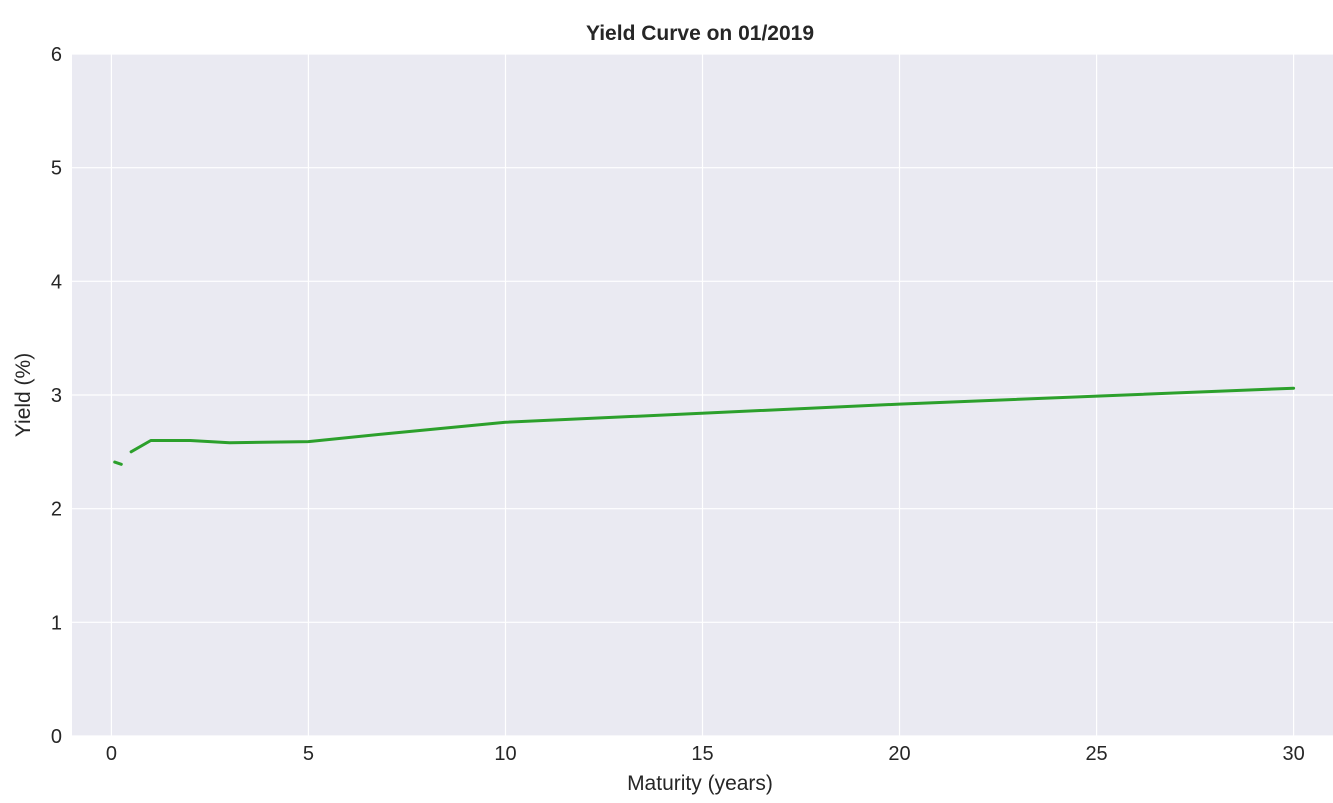  Describe the element at coordinates (308, 754) in the screenshot. I see `x-tick-label: 5` at that location.